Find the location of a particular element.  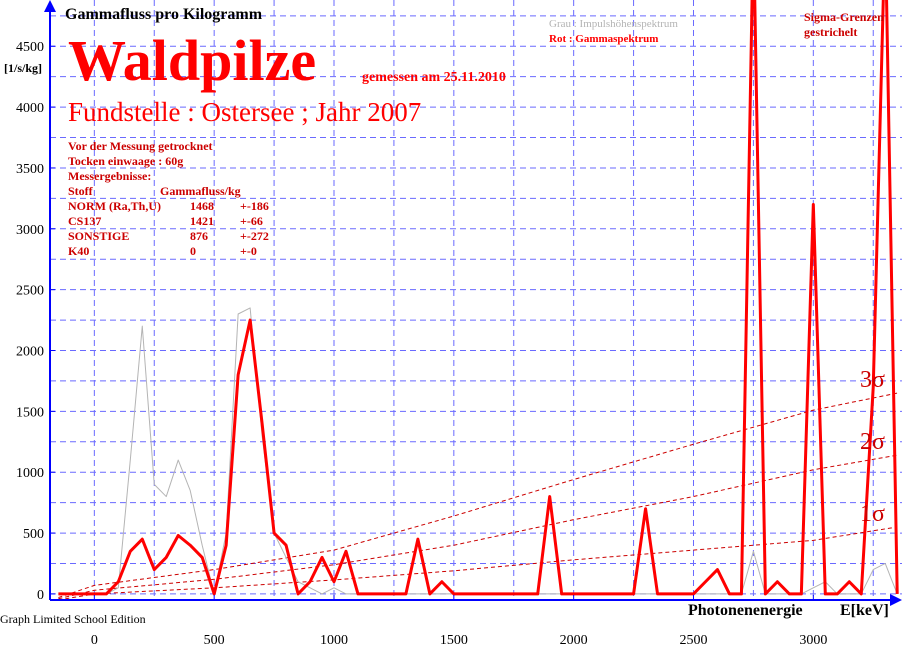

y-tick-label: 3500 is located at coordinates (30, 169).